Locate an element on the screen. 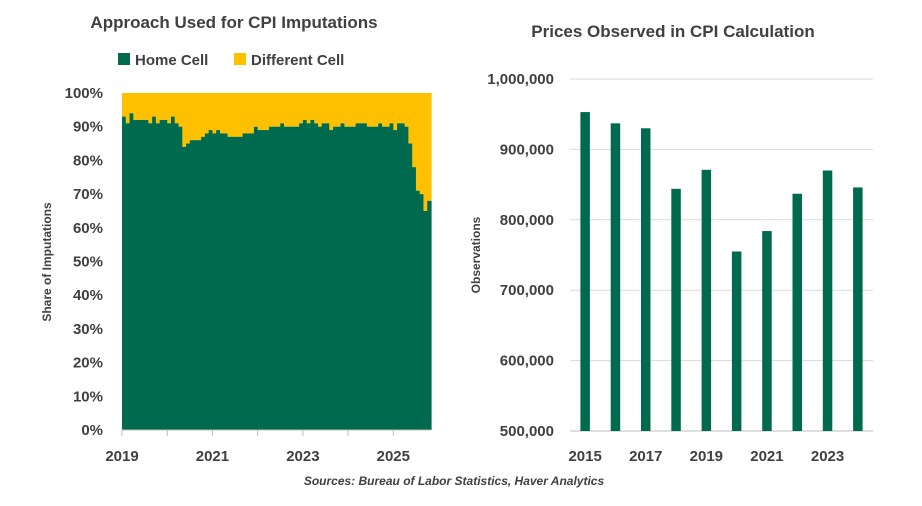  left-y-tick-label: 70% is located at coordinates (88, 194).